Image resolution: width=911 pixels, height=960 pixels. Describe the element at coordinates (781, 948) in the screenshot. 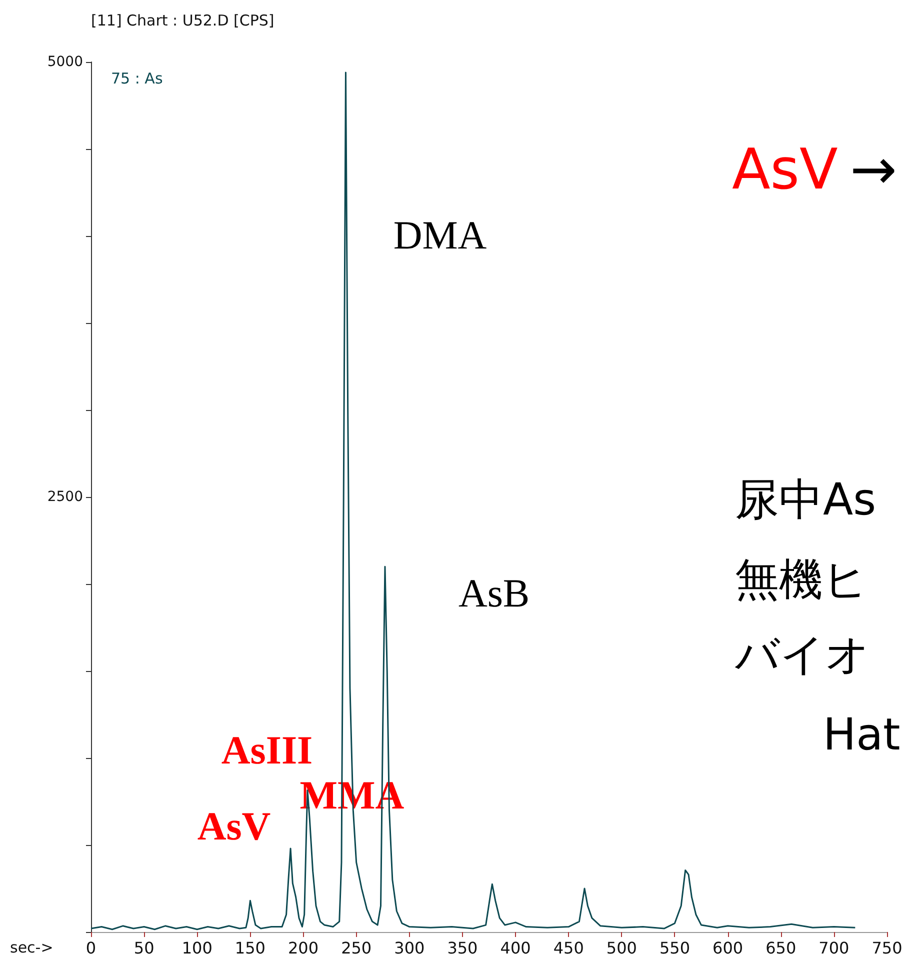

I see `x-tick-label: 650` at that location.